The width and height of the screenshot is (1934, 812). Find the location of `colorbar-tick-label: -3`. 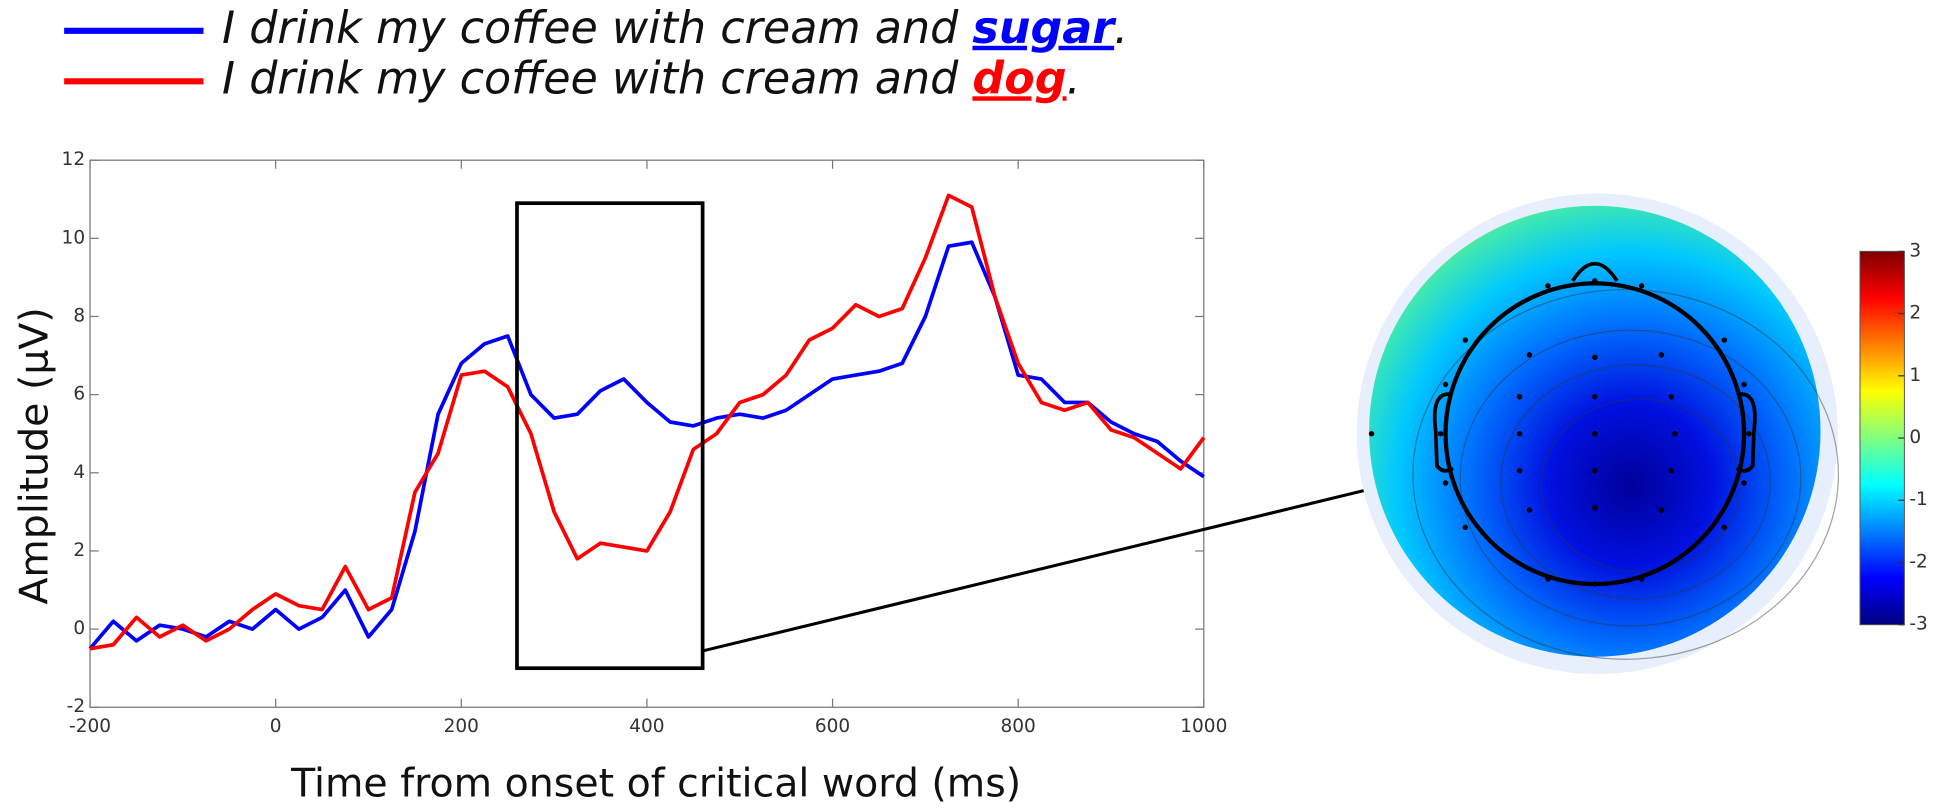

colorbar-tick-label: -3 is located at coordinates (1918, 624).